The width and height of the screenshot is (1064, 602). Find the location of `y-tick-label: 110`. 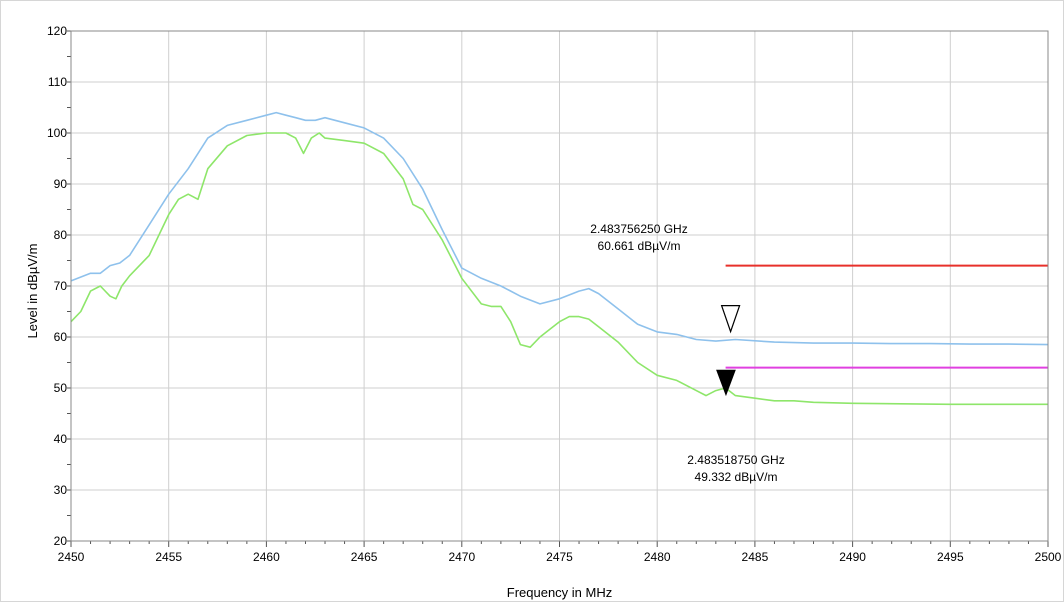

y-tick-label: 110 is located at coordinates (57, 82).